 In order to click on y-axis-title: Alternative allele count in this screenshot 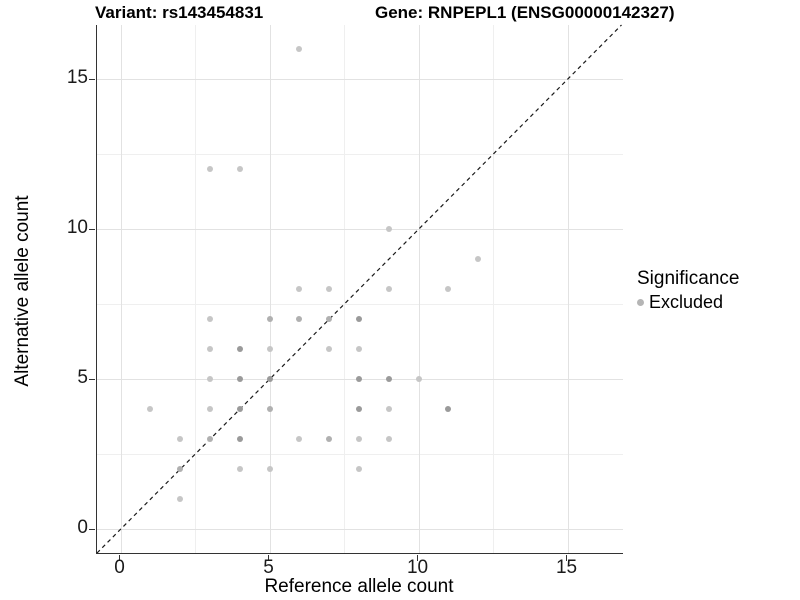, I will do `click(22, 291)`.